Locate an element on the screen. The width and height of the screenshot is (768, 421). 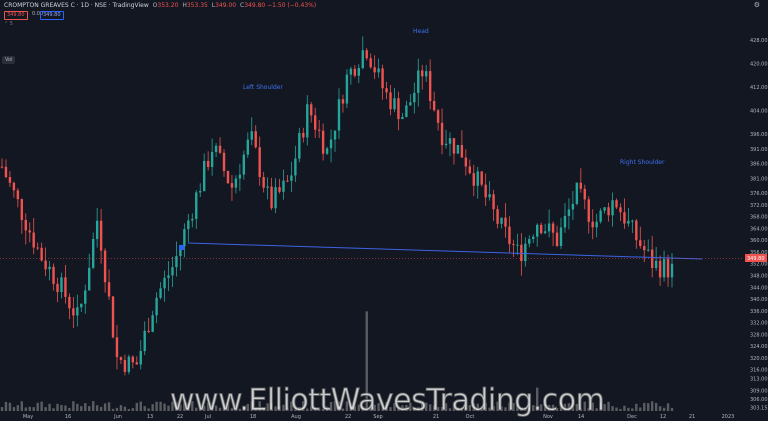
price-tick: 332.00 is located at coordinates (759, 324).